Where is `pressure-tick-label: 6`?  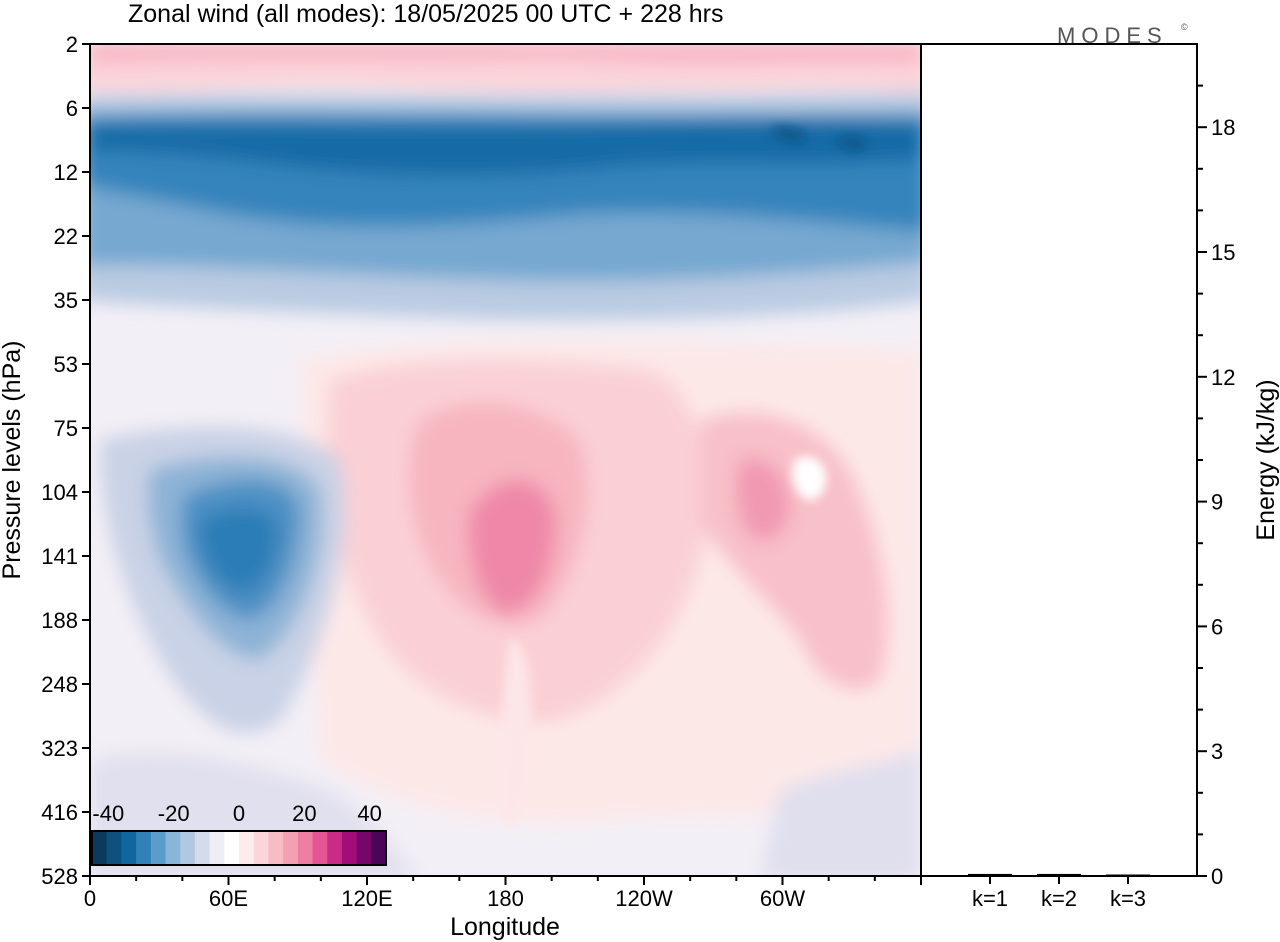 pressure-tick-label: 6 is located at coordinates (72, 108).